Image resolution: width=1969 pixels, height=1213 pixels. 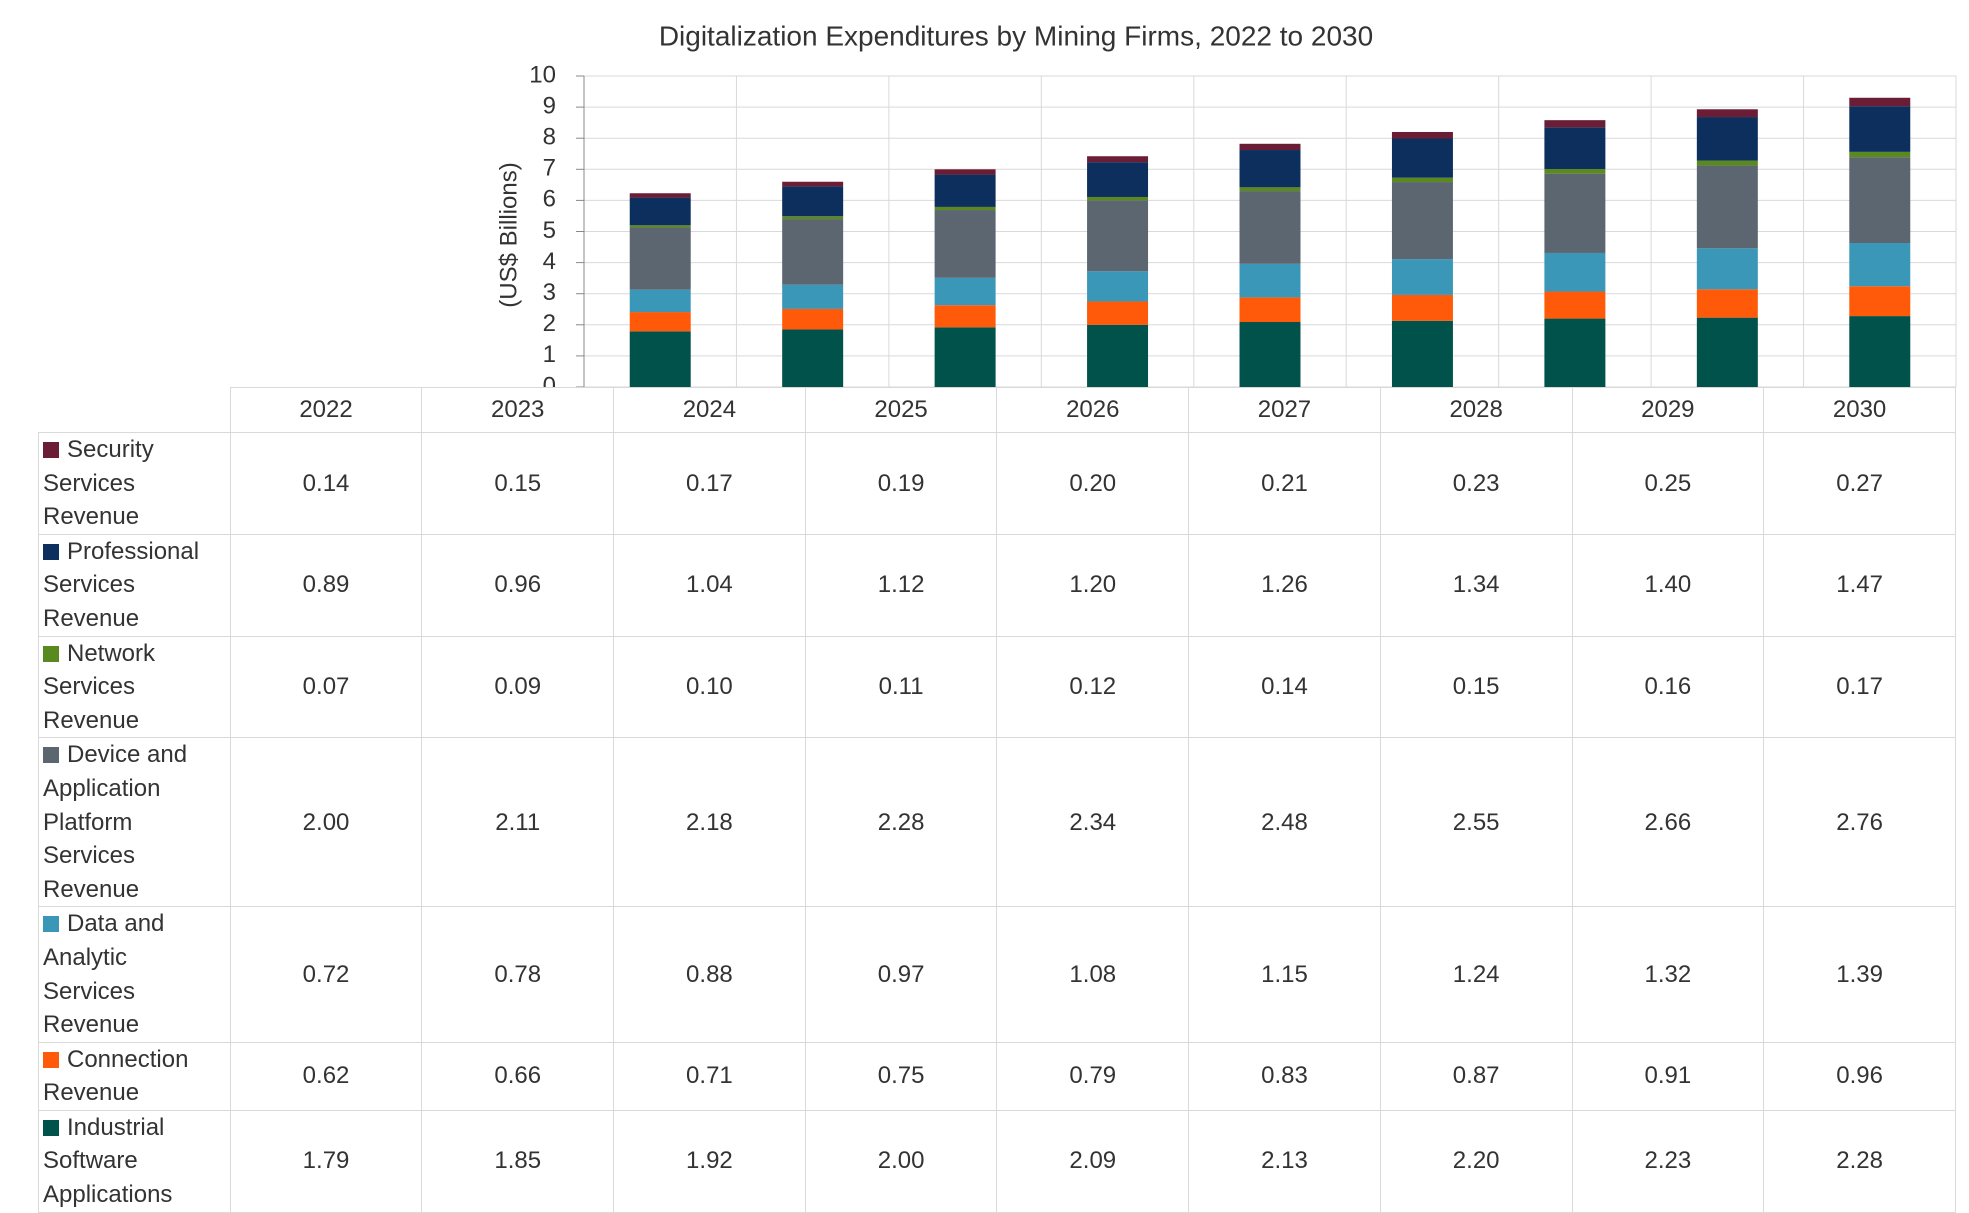 I want to click on y-tick-label: 9, so click(x=549, y=105).